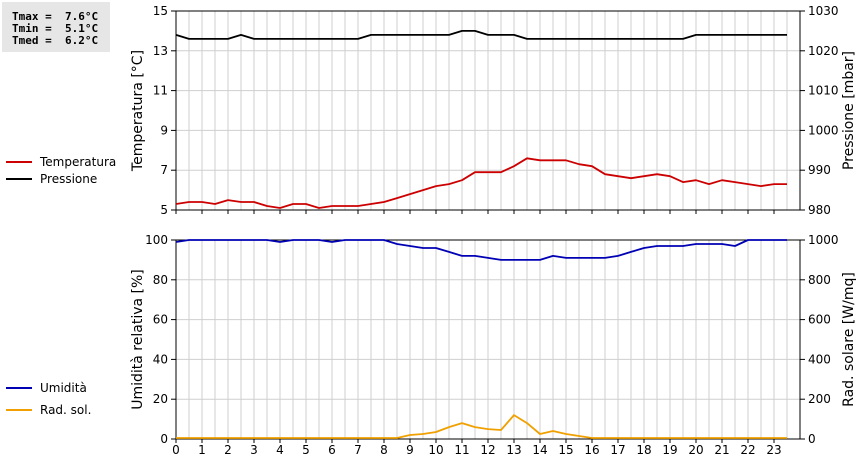 The image size is (860, 460). Describe the element at coordinates (849, 339) in the screenshot. I see `y-right-axis-label: Rad. solare [W/mq]` at that location.